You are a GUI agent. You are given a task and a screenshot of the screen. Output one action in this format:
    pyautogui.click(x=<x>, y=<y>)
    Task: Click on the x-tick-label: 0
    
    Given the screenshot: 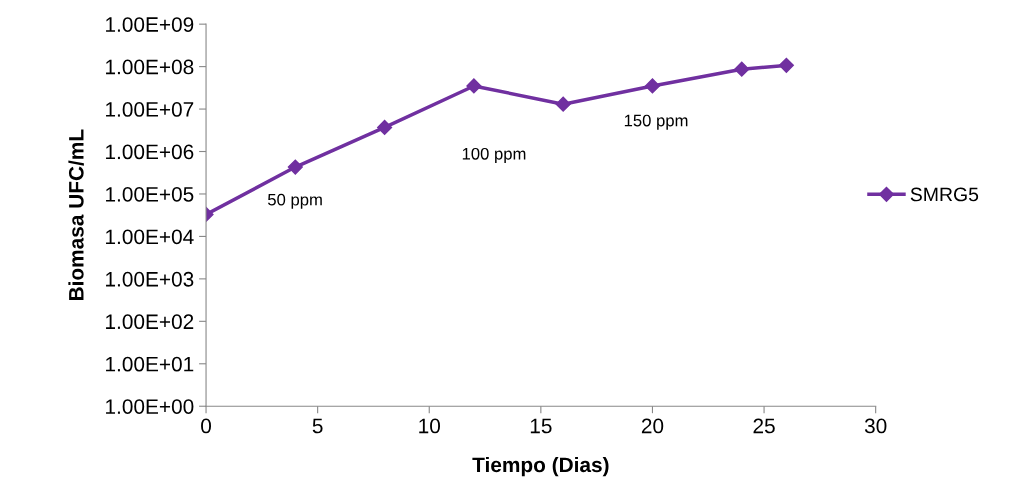 What is the action you would take?
    pyautogui.click(x=206, y=426)
    